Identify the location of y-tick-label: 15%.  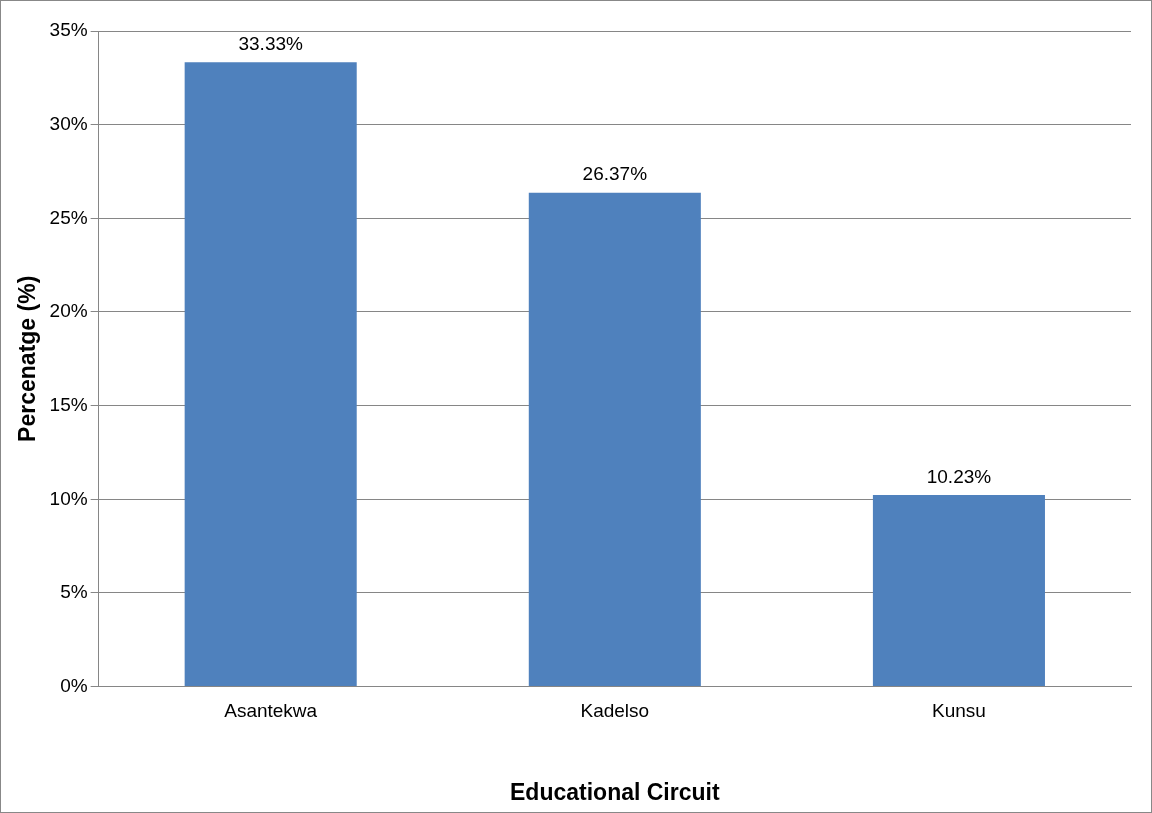
(68, 404).